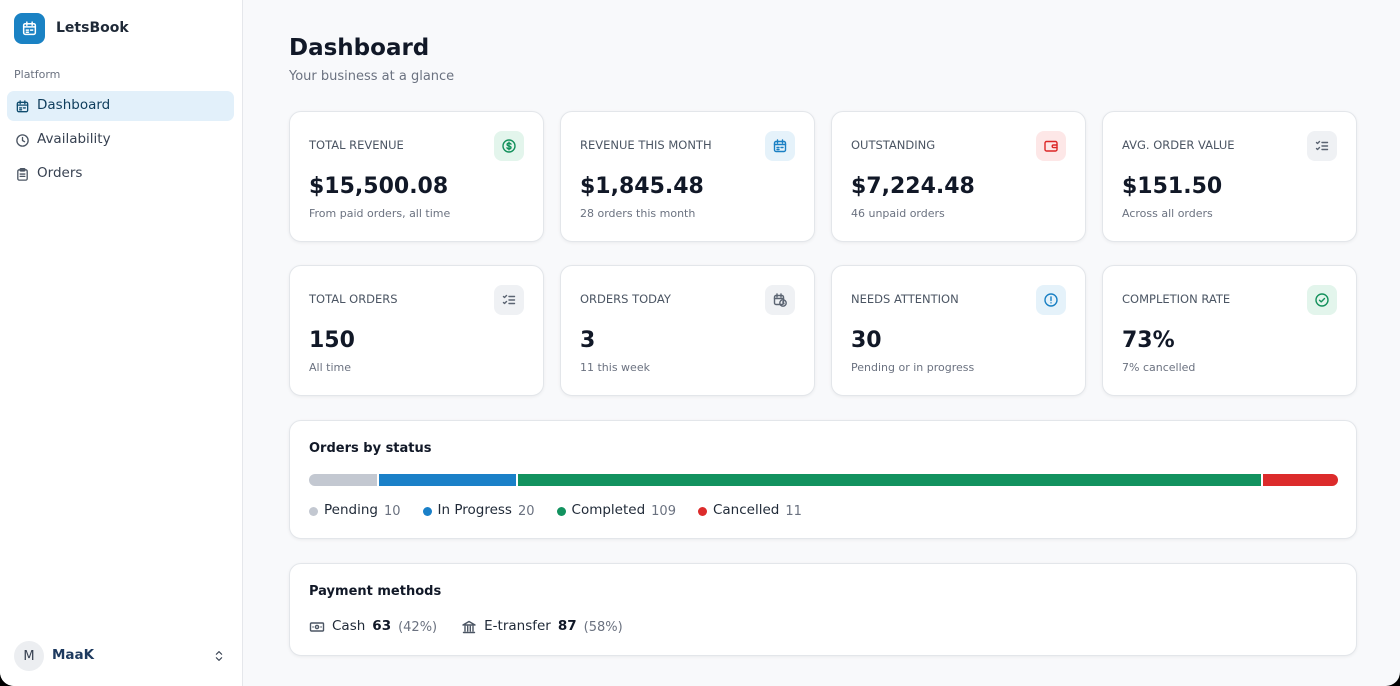 The height and width of the screenshot is (686, 1400). What do you see at coordinates (1229, 176) in the screenshot?
I see `stat-card: AVG. ORDER VALUE $151.50 Across all orders` at bounding box center [1229, 176].